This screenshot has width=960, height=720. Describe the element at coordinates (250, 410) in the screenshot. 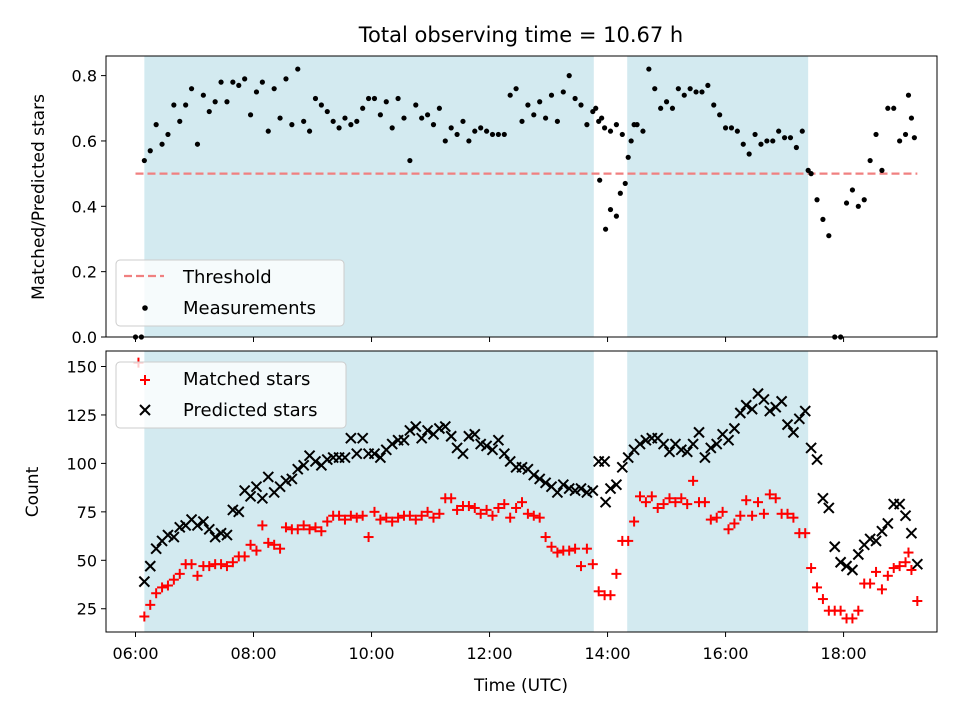

I see `predicted-stars-legend-label: Predicted stars` at that location.